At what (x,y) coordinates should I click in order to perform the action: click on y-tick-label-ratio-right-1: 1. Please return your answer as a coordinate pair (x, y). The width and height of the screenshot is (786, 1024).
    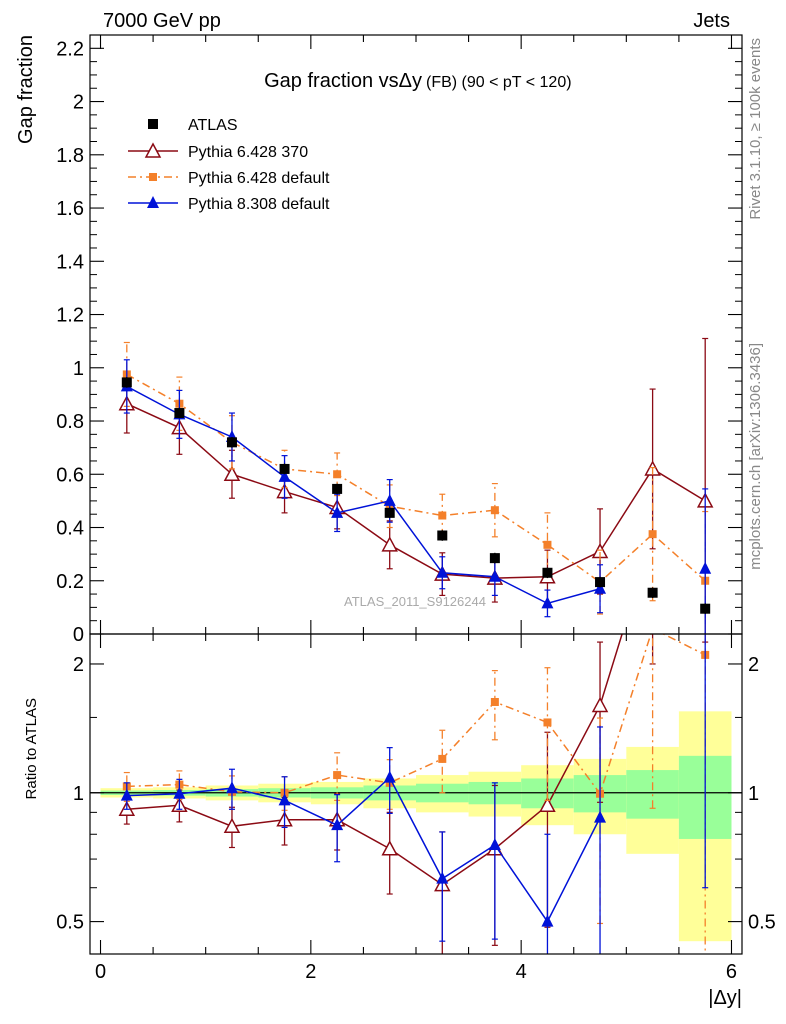
    Looking at the image, I should click on (753, 794).